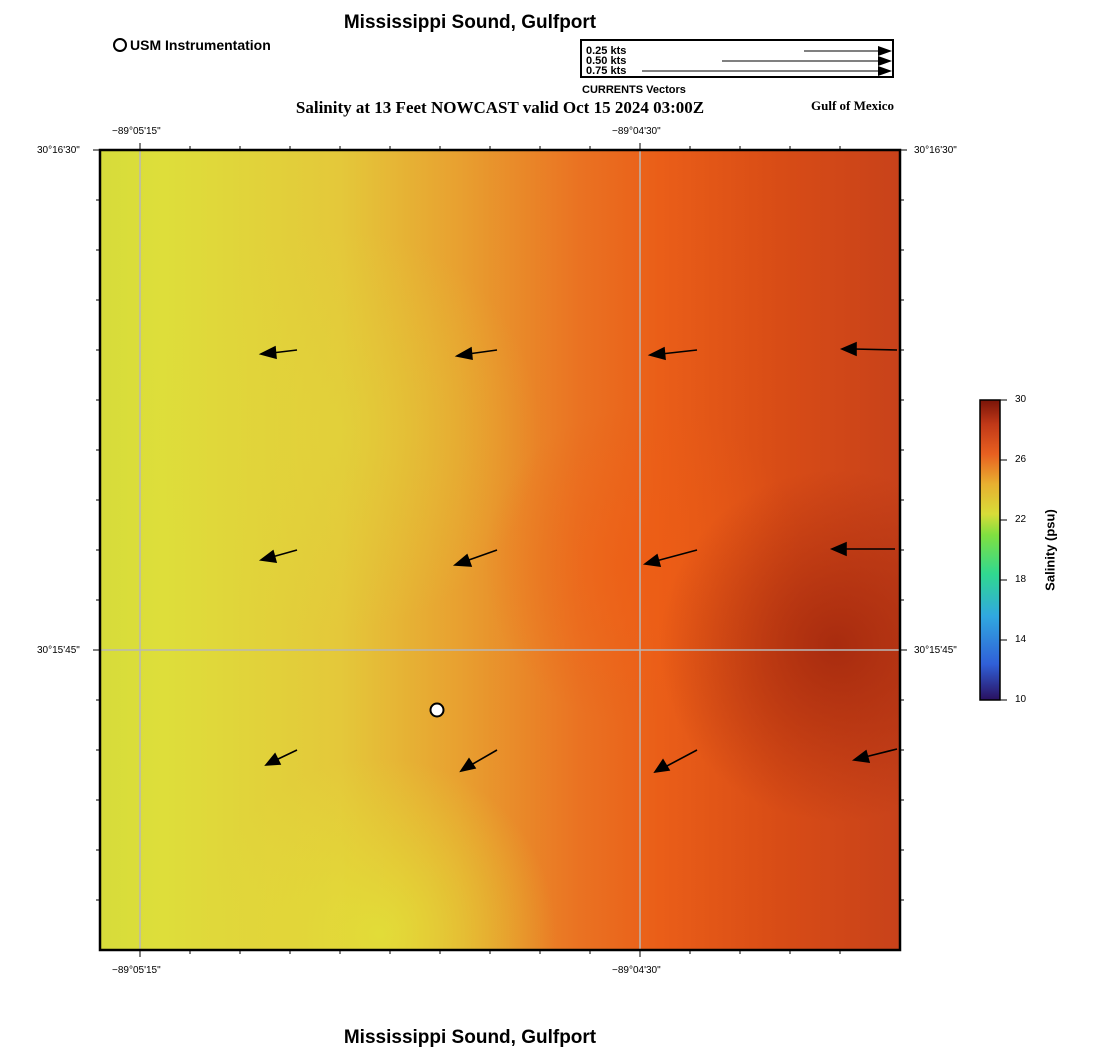  I want to click on colorbar-tick-label: 10, so click(1021, 699).